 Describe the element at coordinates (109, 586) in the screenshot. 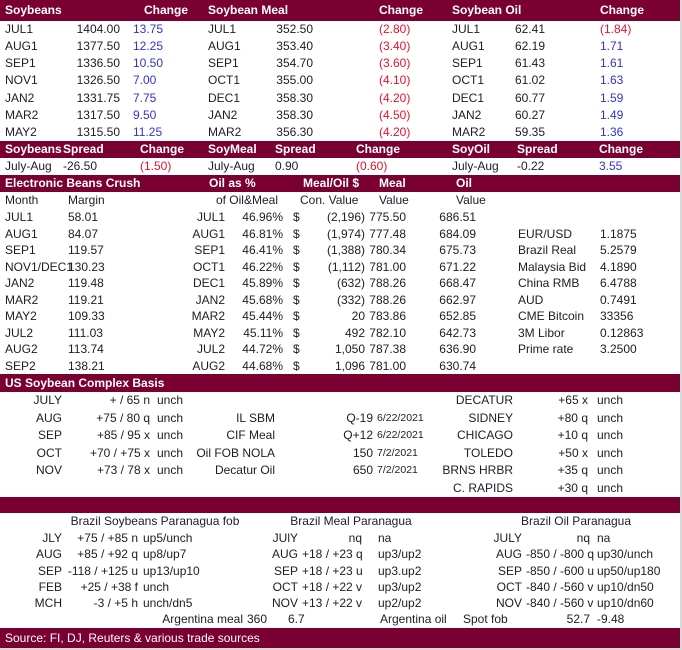

I see `brazil-value: +25 / +38 f` at that location.